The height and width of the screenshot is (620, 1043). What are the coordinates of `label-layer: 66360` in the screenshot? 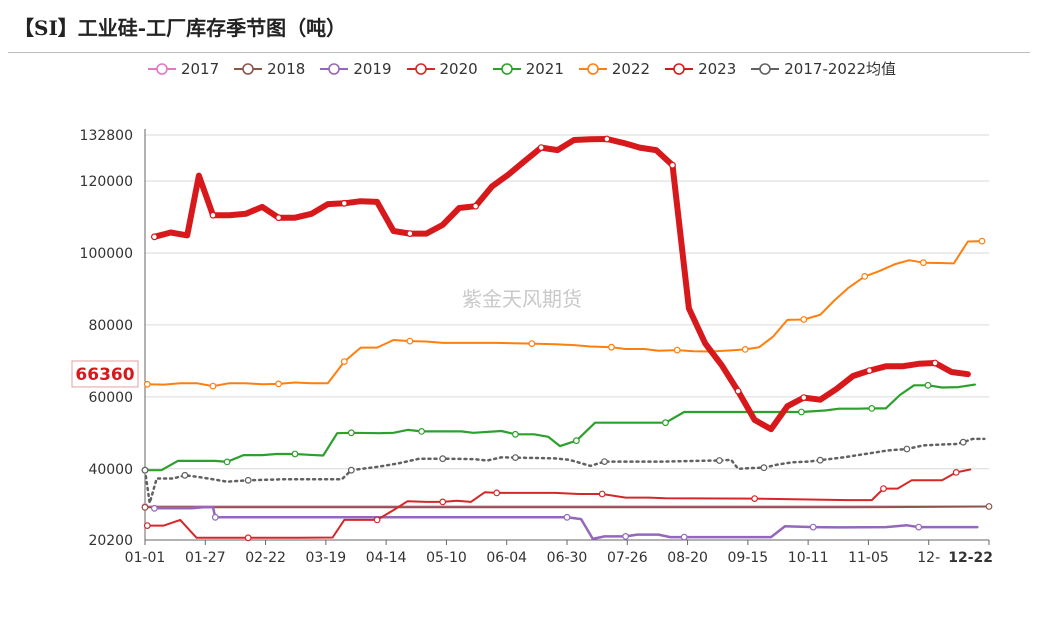 It's located at (105, 374).